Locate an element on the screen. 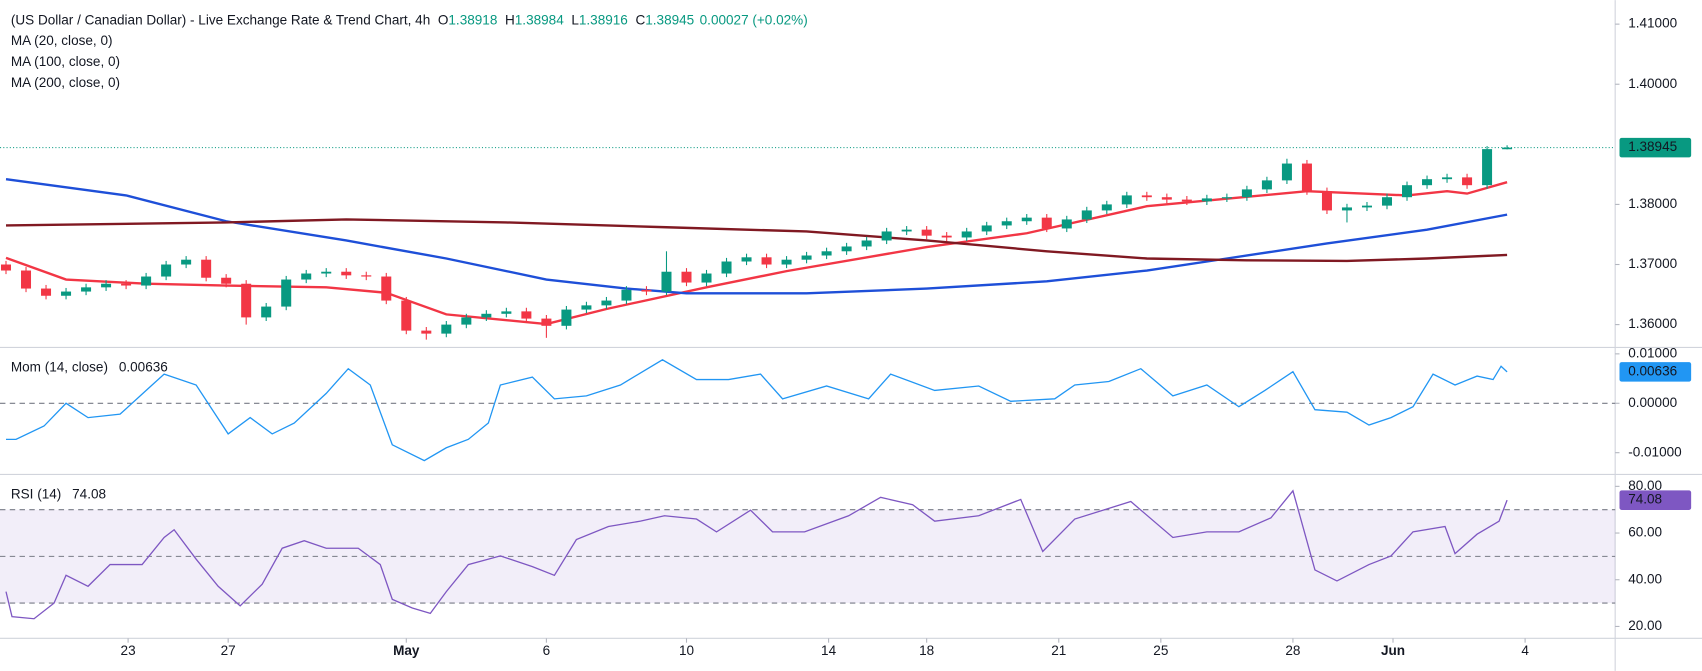  ohlc-value: 1.38916 is located at coordinates (603, 19).